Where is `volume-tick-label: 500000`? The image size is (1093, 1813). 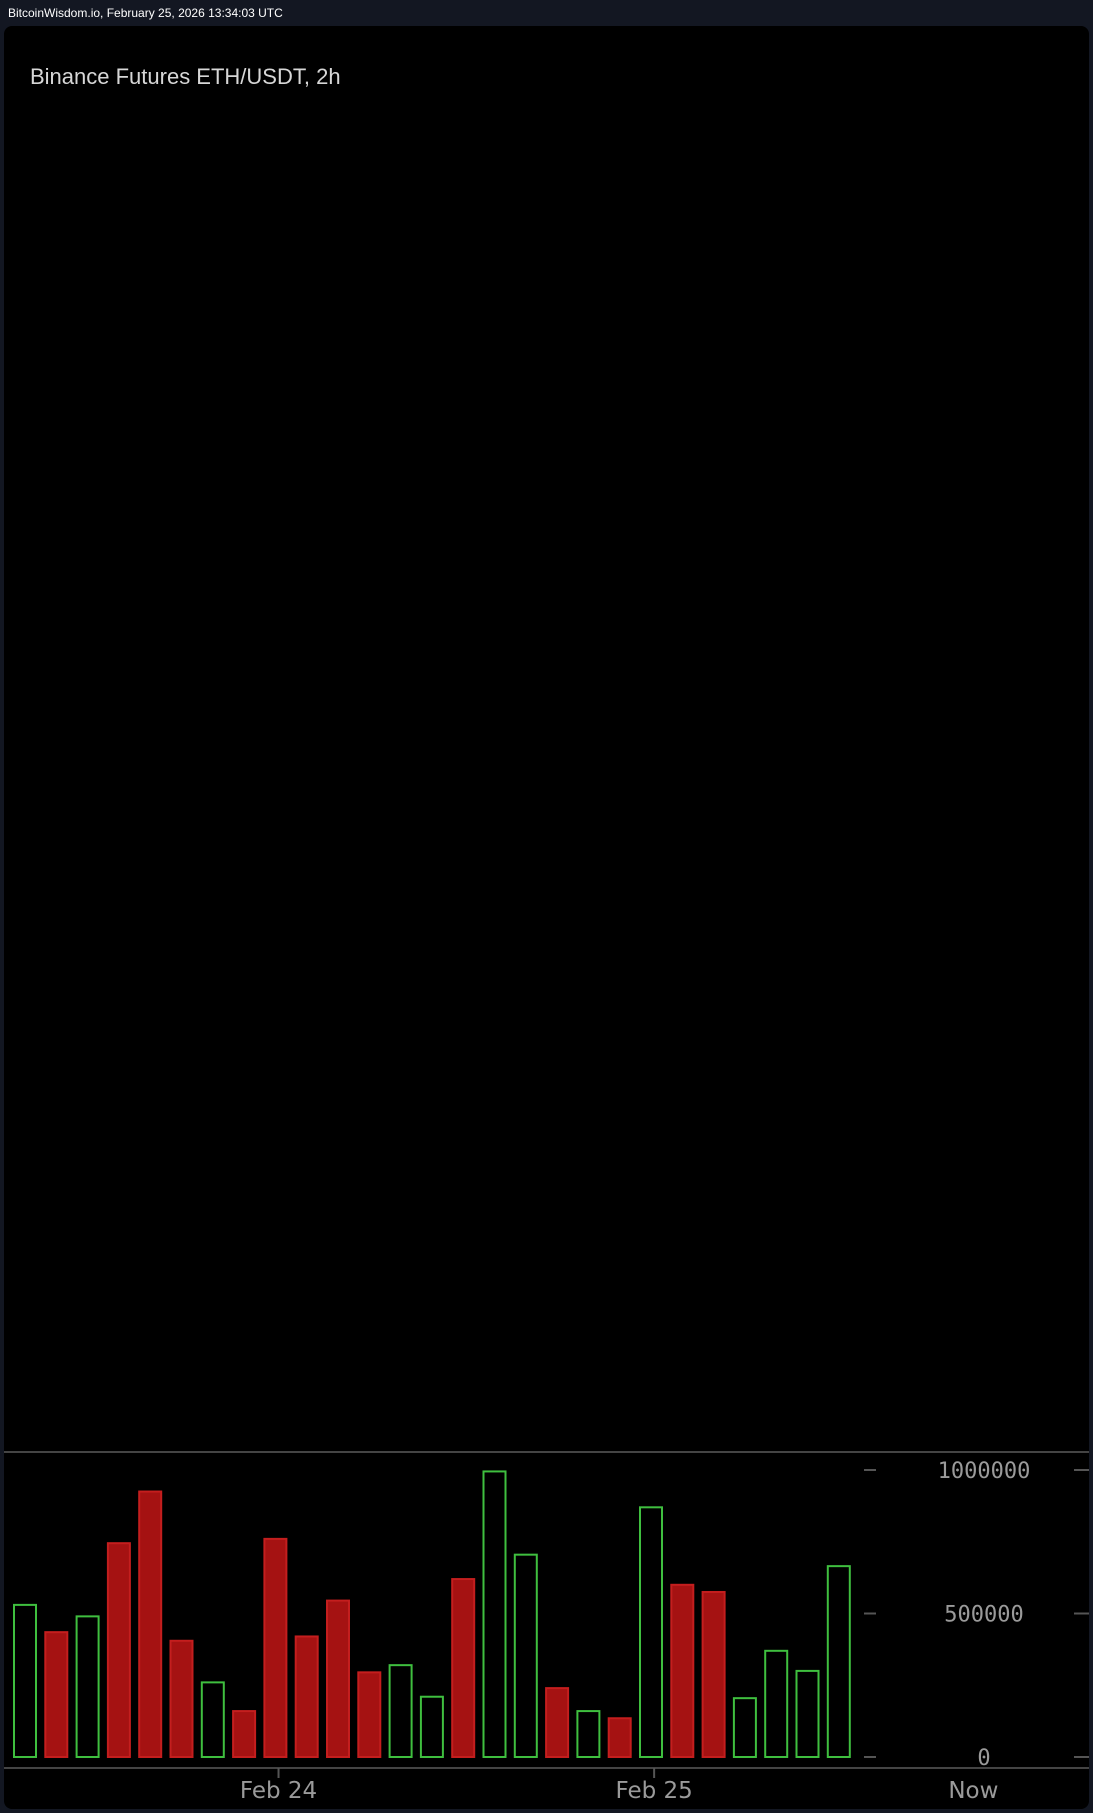 volume-tick-label: 500000 is located at coordinates (983, 1615).